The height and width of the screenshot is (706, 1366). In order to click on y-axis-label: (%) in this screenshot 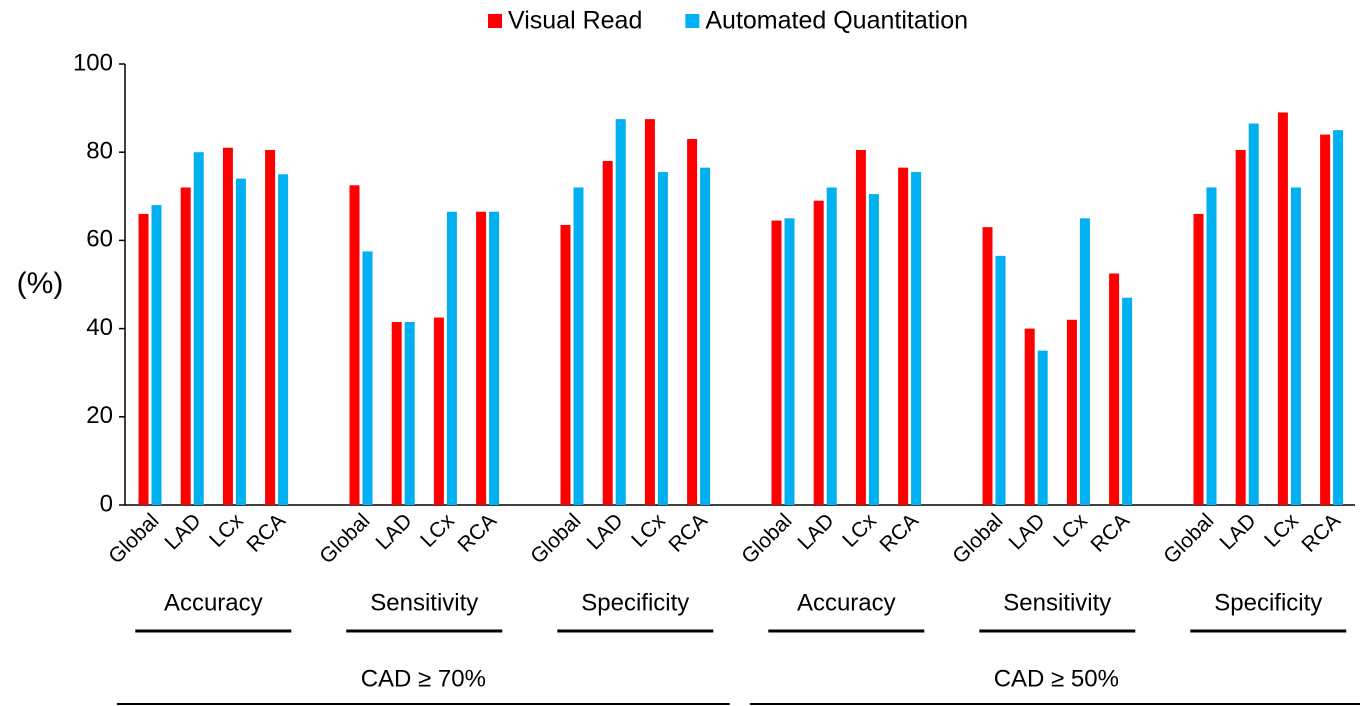, I will do `click(40, 283)`.